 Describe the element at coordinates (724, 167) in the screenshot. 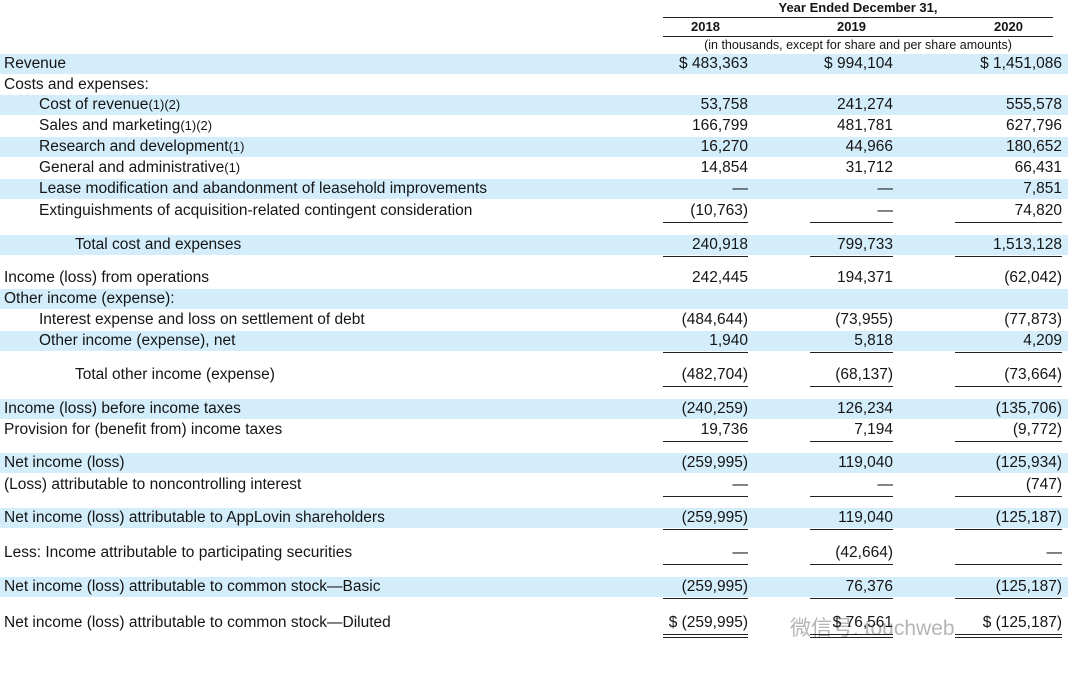

I see `value: 14,854` at that location.